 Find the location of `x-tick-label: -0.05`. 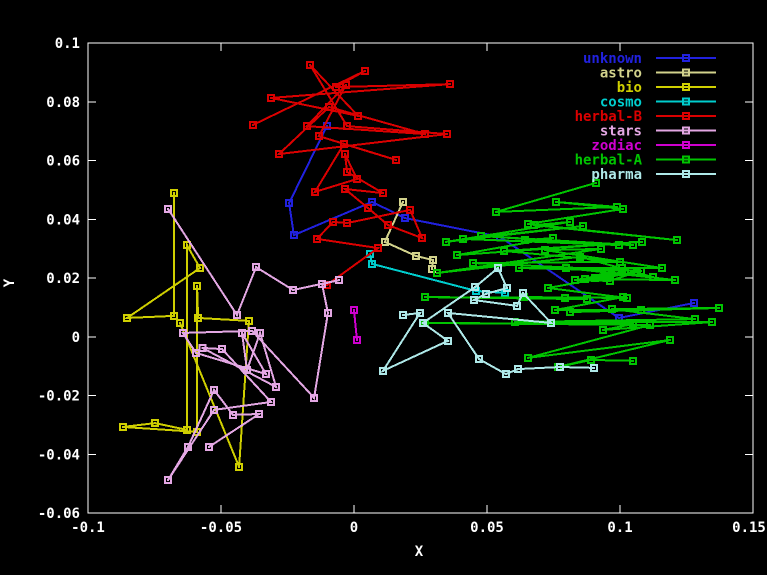

x-tick-label: -0.05 is located at coordinates (221, 528).